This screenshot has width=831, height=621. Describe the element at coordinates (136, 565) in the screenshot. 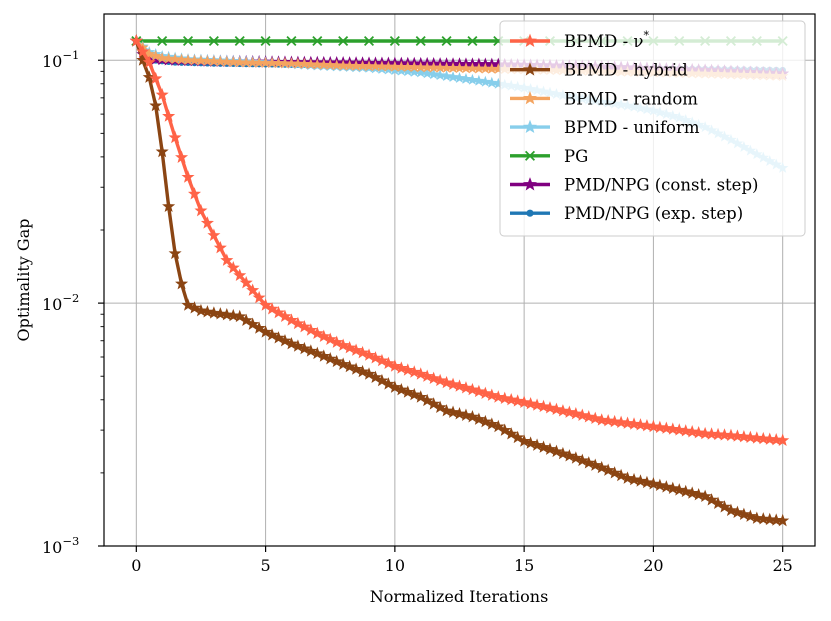

I see `x-tick-label: 0` at that location.